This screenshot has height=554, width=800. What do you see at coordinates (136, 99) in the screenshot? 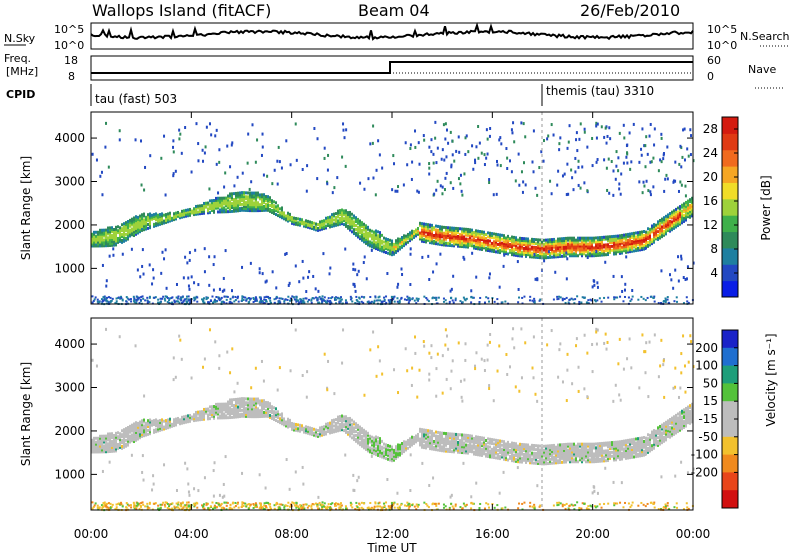
I see `cpid-program-1: tau (fast) 503` at bounding box center [136, 99].